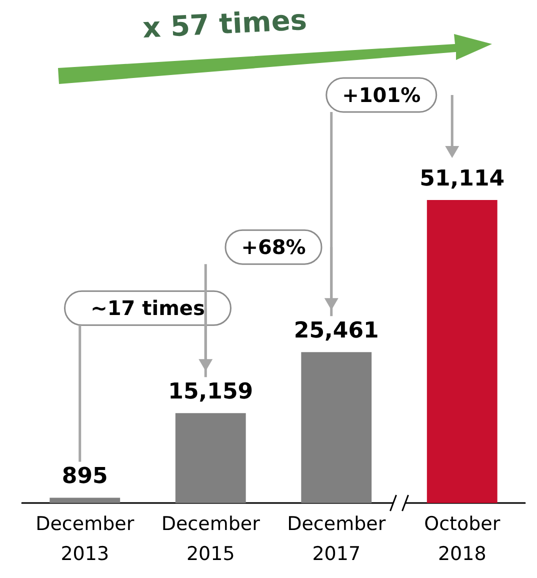 The height and width of the screenshot is (578, 537). What do you see at coordinates (273, 247) in the screenshot?
I see `annotation: +68%` at bounding box center [273, 247].